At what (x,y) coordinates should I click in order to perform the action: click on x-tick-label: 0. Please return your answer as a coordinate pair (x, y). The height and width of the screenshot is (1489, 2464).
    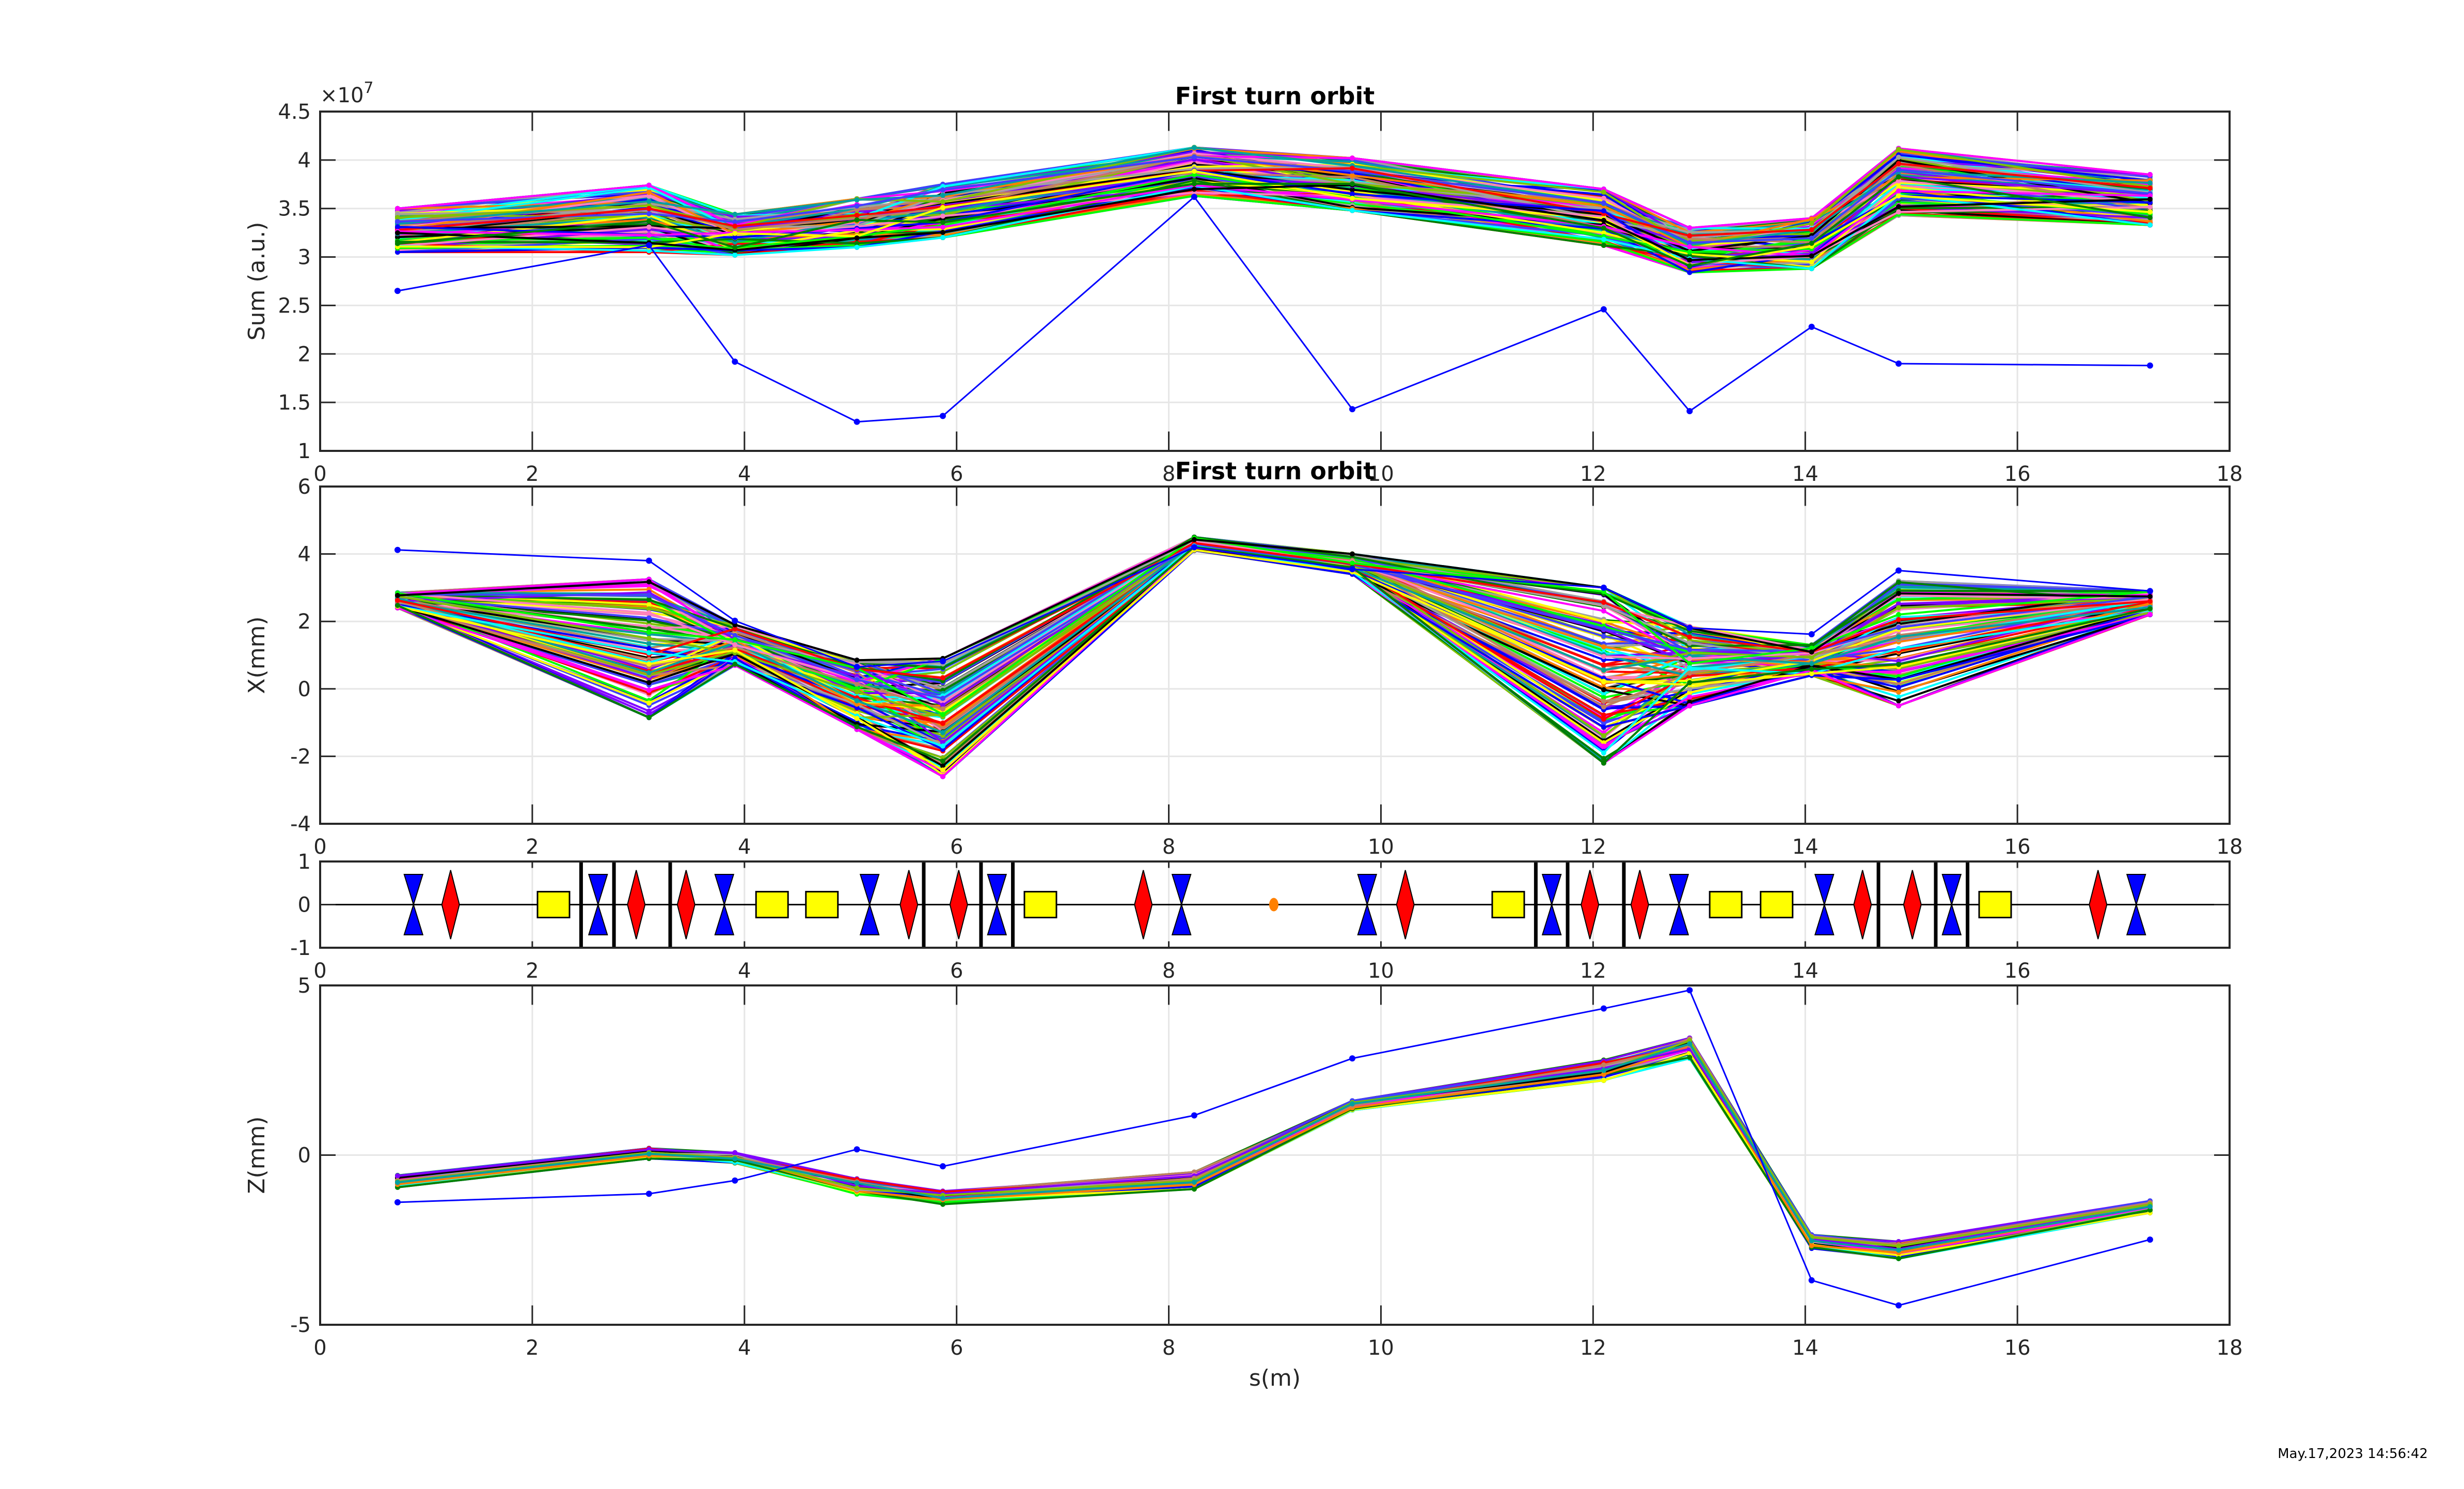
    Looking at the image, I should click on (319, 1348).